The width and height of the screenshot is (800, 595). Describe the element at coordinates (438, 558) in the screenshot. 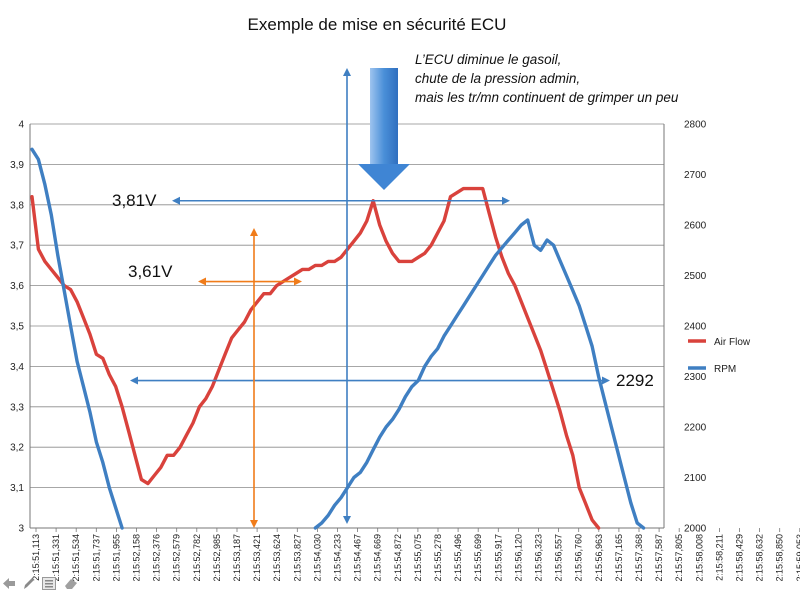

I see `x-tick-label: 2:15:55,278` at that location.